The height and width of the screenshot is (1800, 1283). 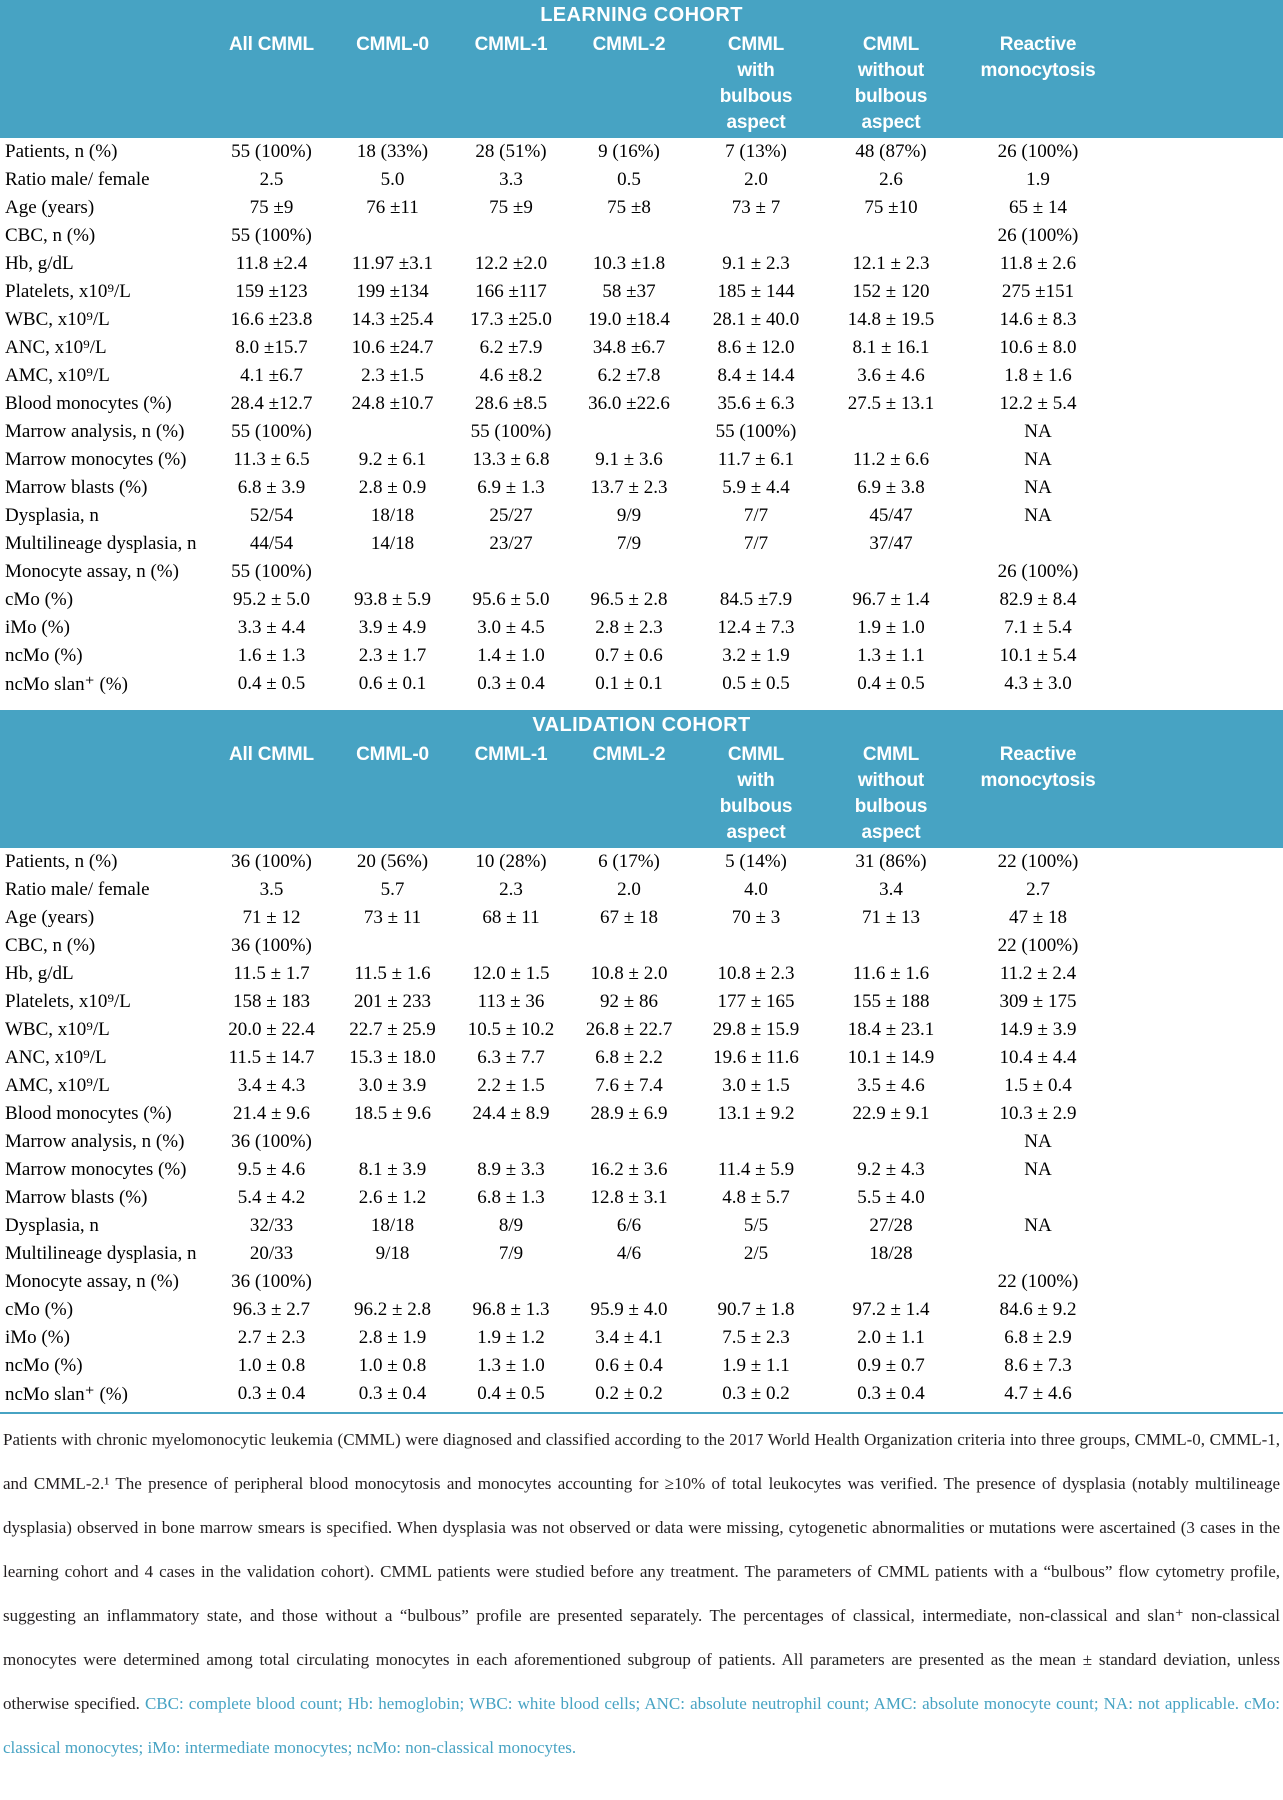 What do you see at coordinates (271, 889) in the screenshot?
I see `cell: 3.5` at bounding box center [271, 889].